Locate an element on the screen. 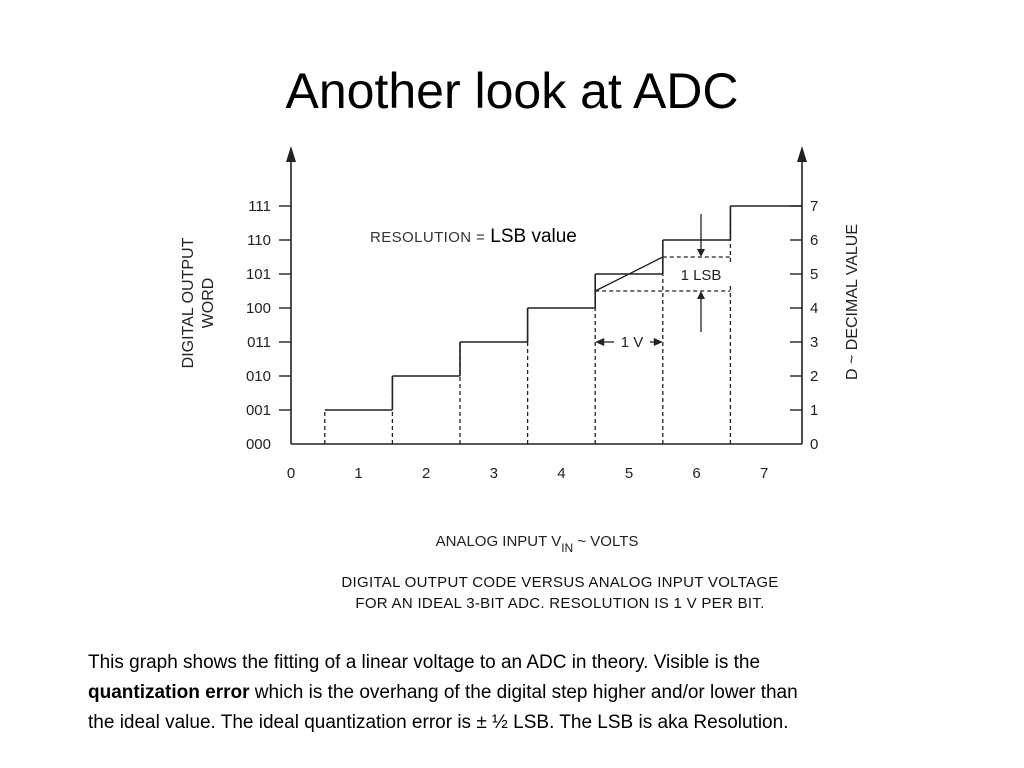 The image size is (1024, 768). lsb-arrow-bottom-head is located at coordinates (701, 295).